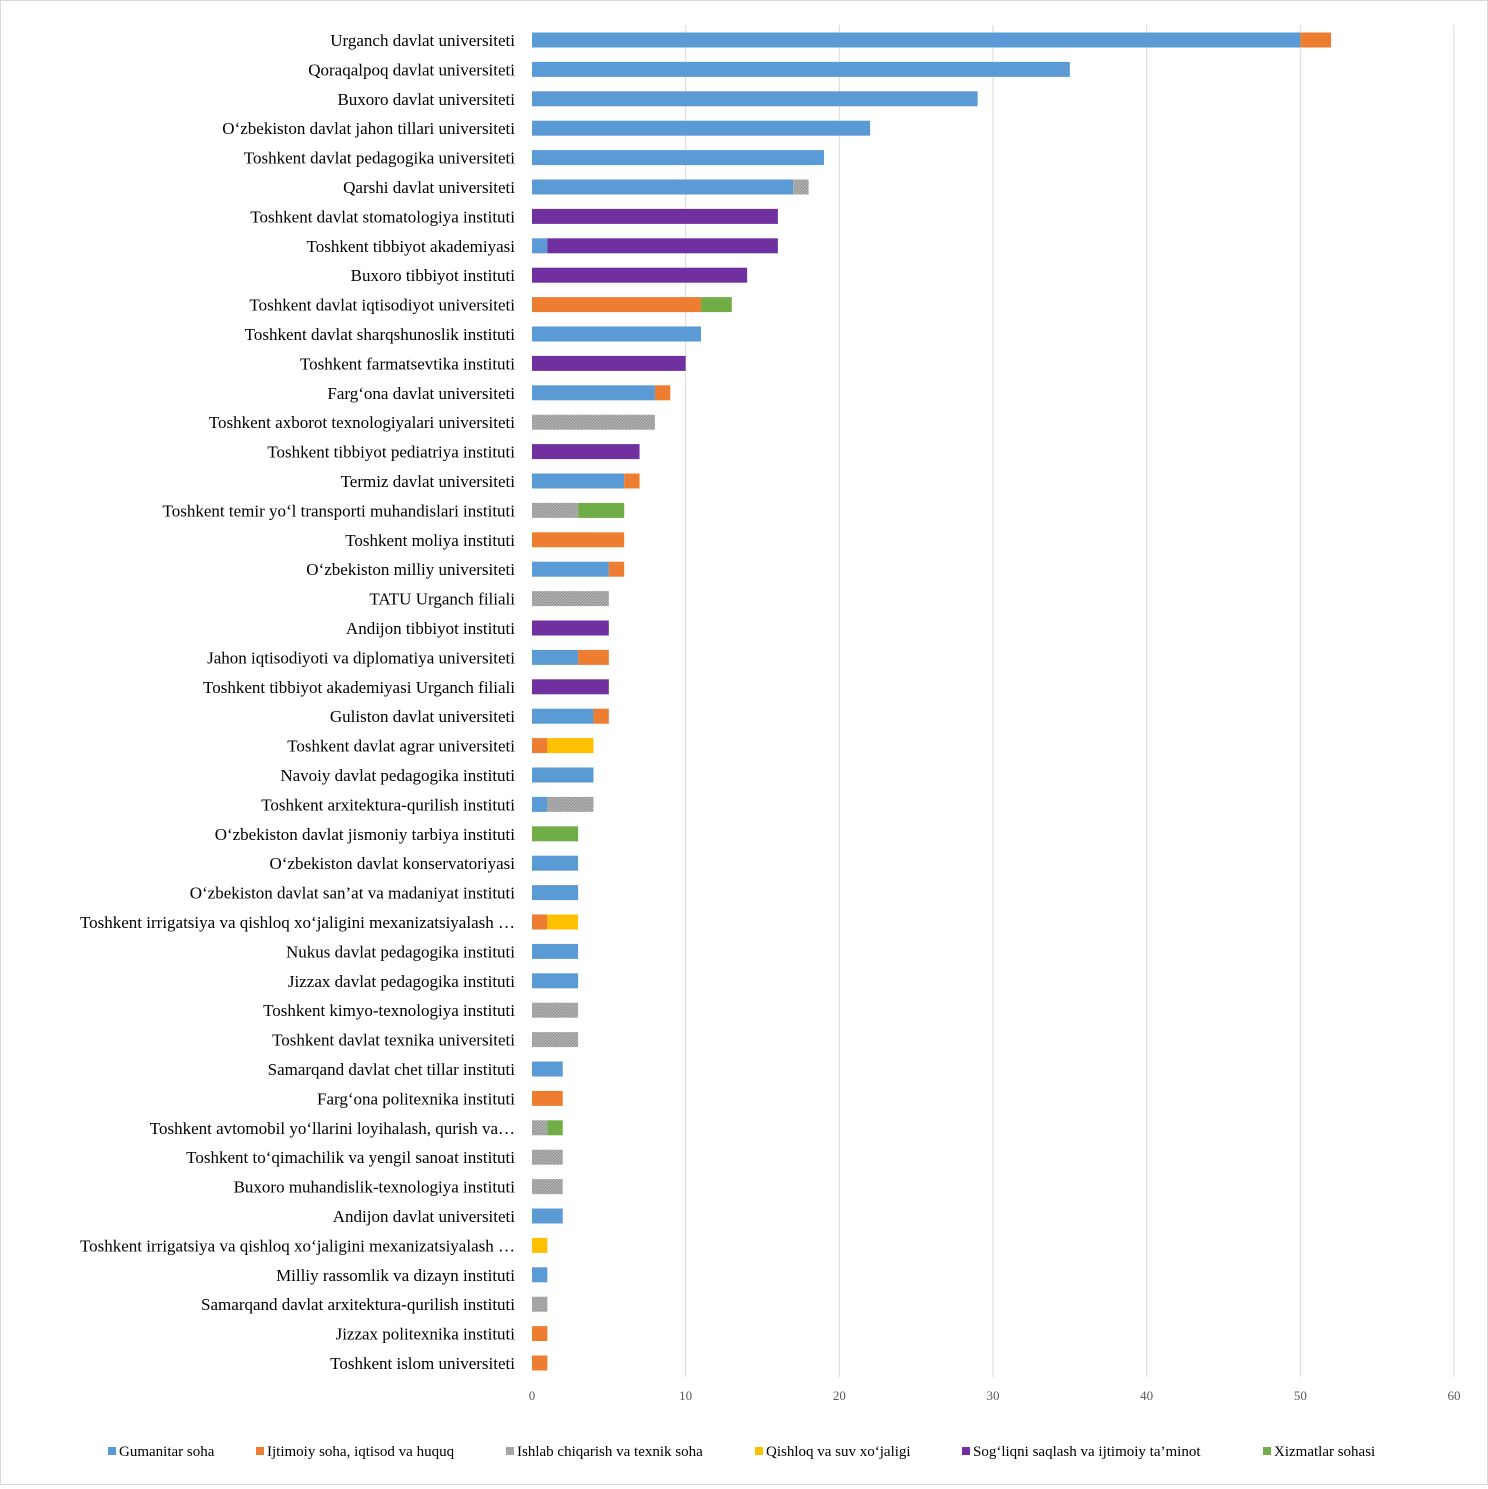 This screenshot has width=1488, height=1489. Describe the element at coordinates (429, 187) in the screenshot. I see `category-label: Qarshi davlat universiteti` at that location.